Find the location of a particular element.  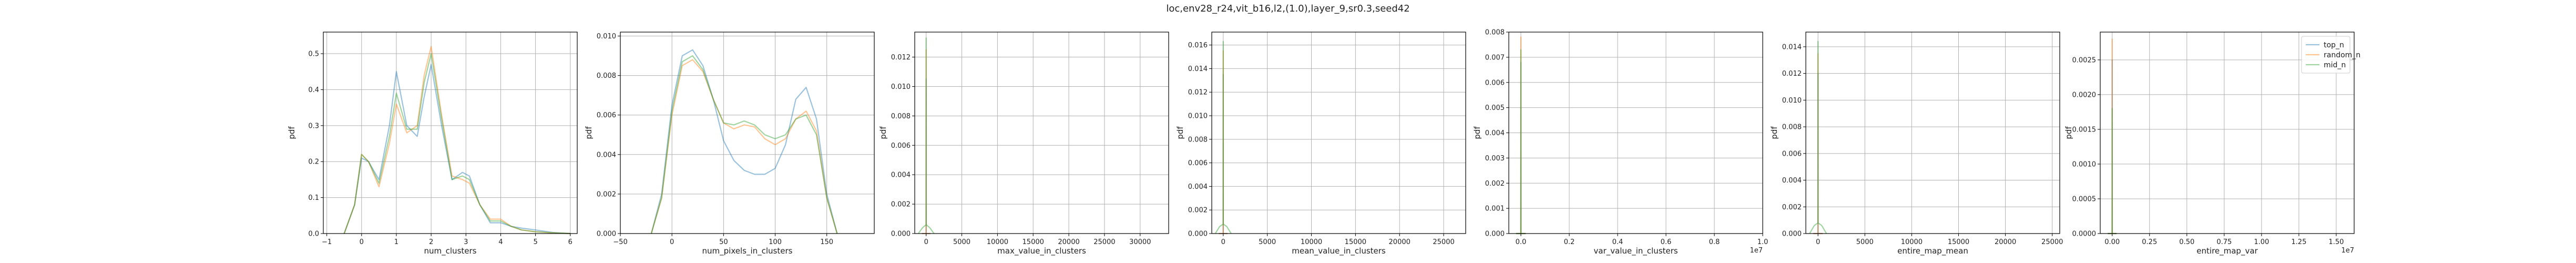

y-tick-label: 0.1 is located at coordinates (313, 198).